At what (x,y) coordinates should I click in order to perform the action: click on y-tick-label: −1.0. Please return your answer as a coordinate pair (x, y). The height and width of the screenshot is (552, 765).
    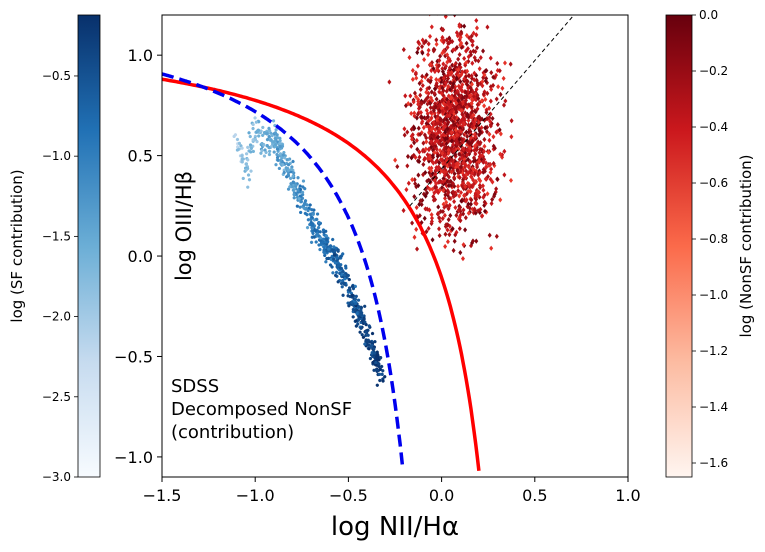
    Looking at the image, I should click on (133, 457).